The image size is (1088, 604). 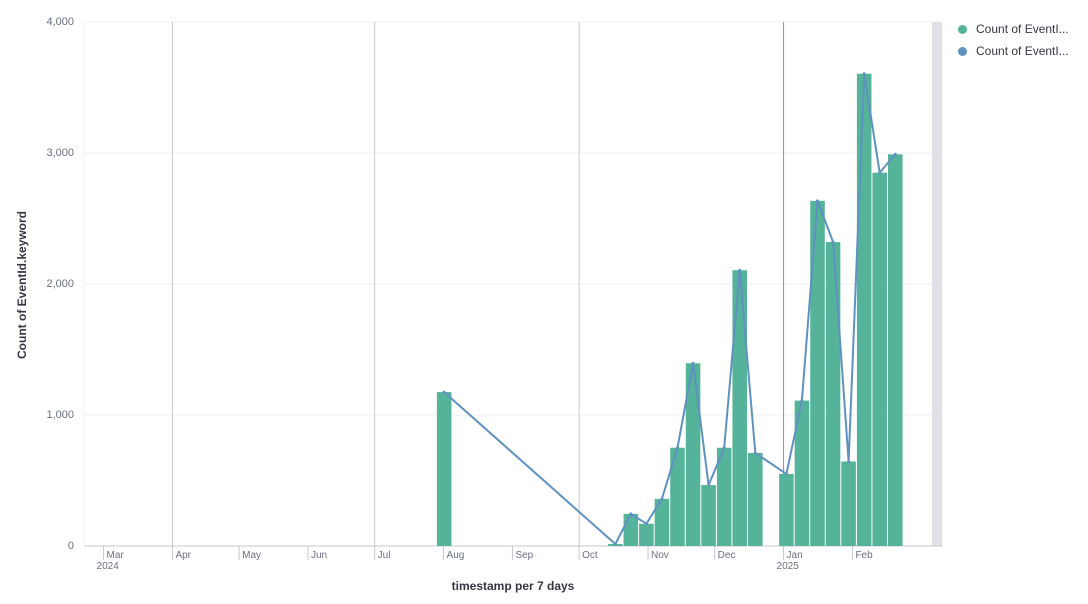 I want to click on y-tick-label: 1,000, so click(x=60, y=415).